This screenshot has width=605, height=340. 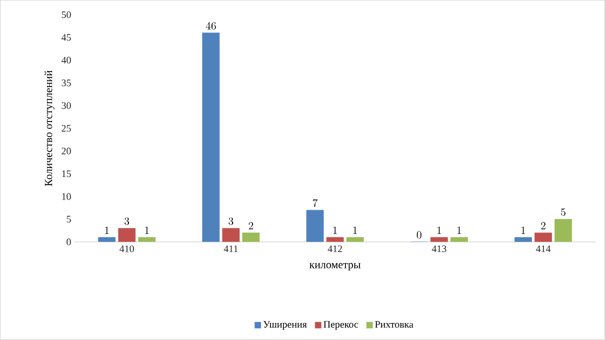 I want to click on x-tick-label: 414, so click(x=543, y=249).